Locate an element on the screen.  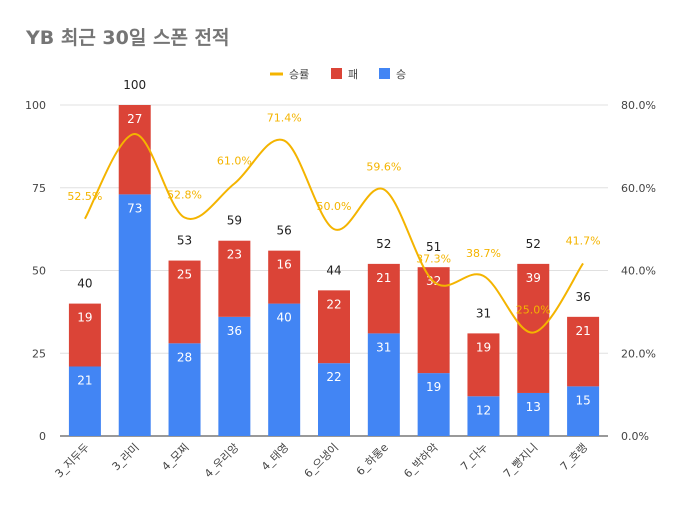
left-tick-label: 25 is located at coordinates (39, 353).